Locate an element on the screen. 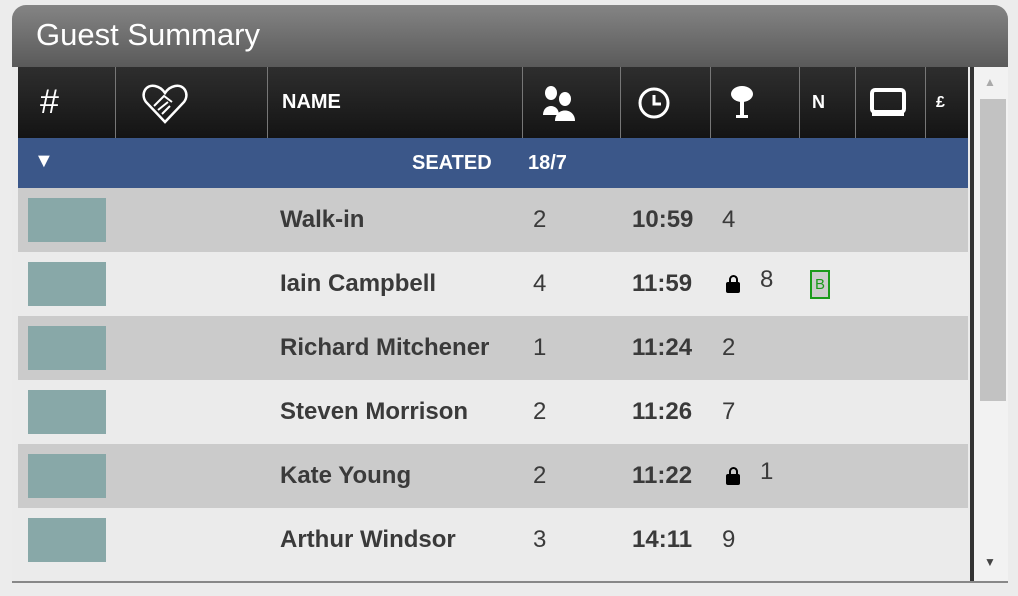 This screenshot has height=596, width=1018. handshake-heart-icon is located at coordinates (165, 104).